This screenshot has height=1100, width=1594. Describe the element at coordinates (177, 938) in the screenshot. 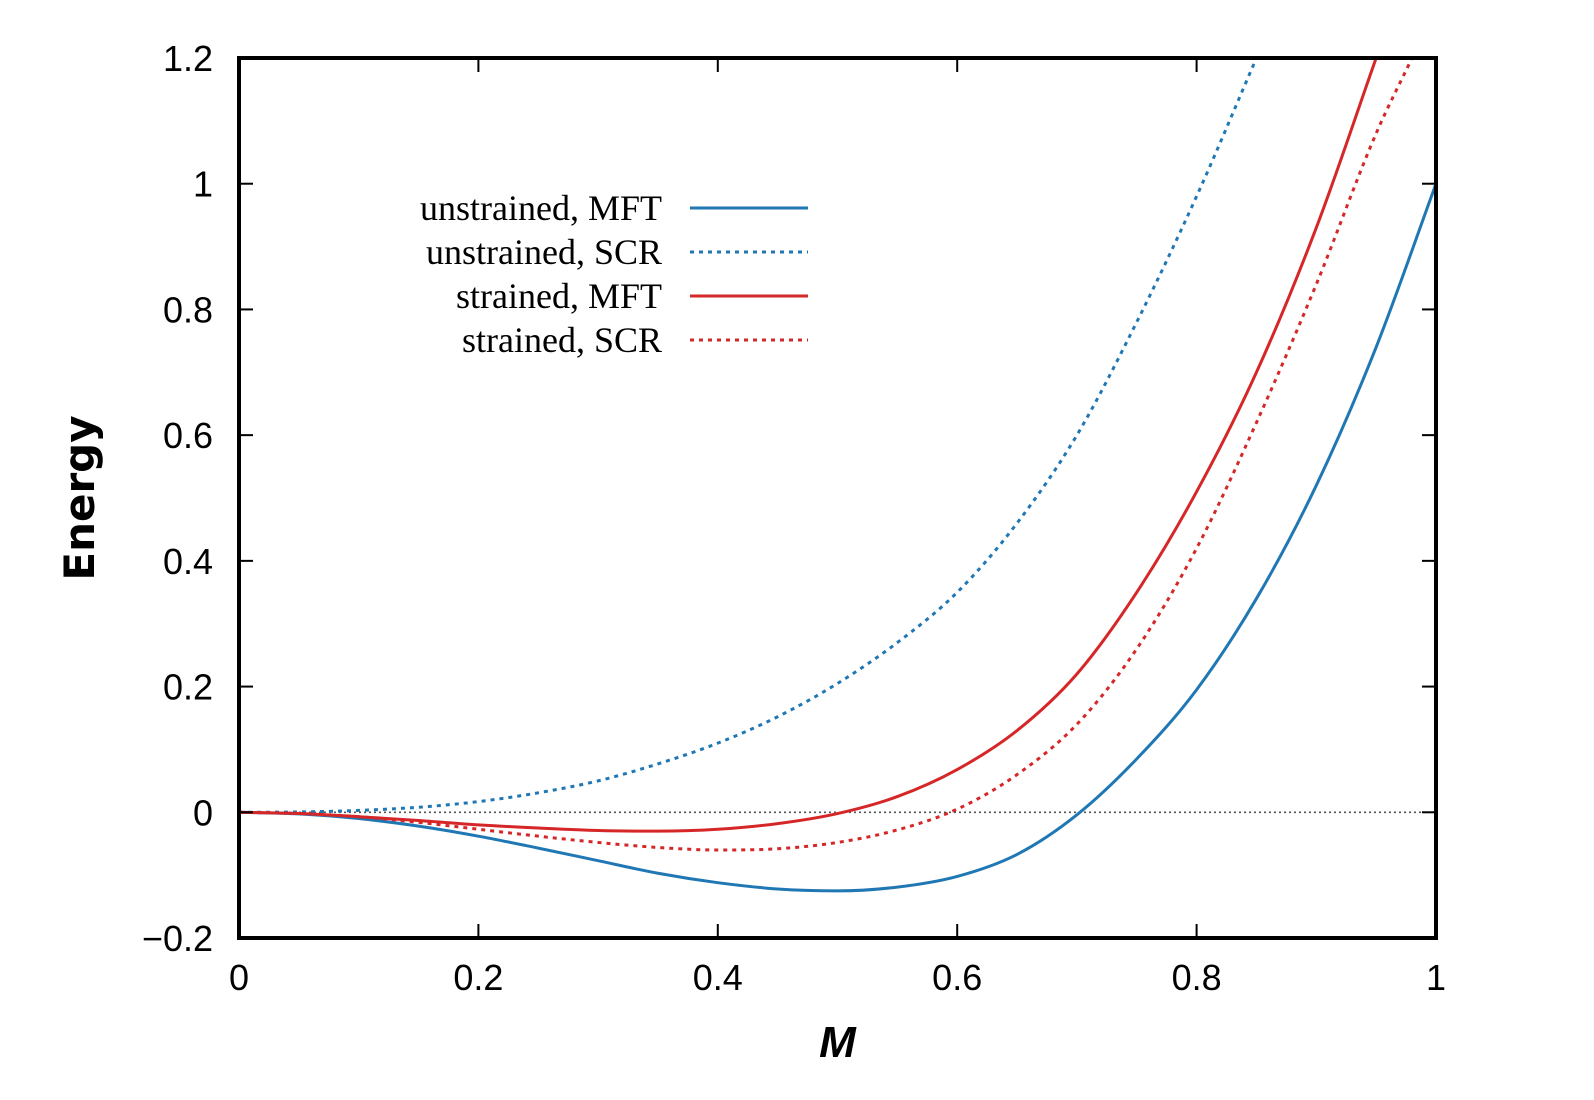

I see `y-tick-label: −0.2` at that location.